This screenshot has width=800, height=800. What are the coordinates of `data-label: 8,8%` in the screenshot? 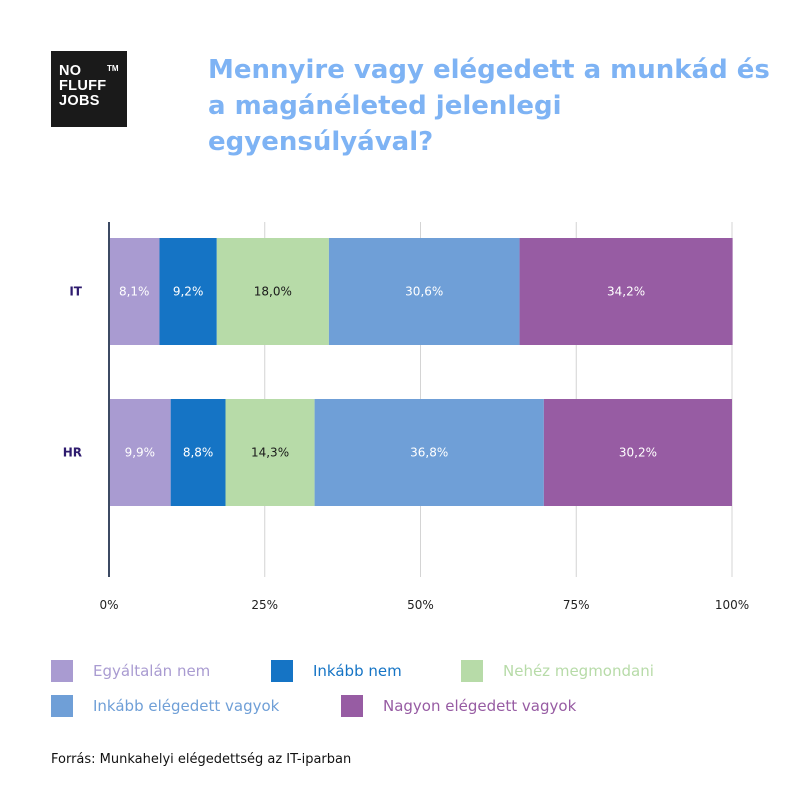 It's located at (198, 453).